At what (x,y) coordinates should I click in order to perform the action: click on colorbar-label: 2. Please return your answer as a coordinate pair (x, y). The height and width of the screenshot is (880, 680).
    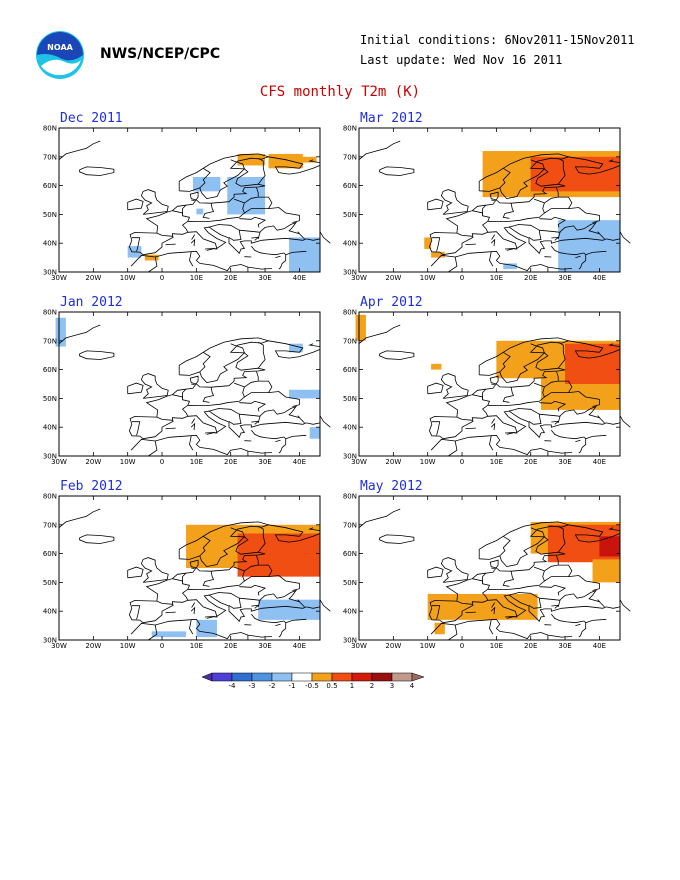
    Looking at the image, I should click on (372, 686).